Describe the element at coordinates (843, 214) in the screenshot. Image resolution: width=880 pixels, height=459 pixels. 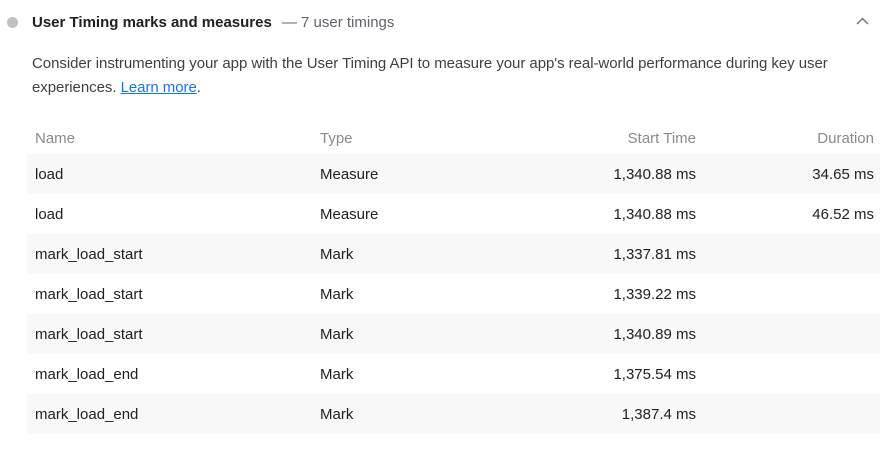
I see `cell-duration: 46.52 ms` at that location.